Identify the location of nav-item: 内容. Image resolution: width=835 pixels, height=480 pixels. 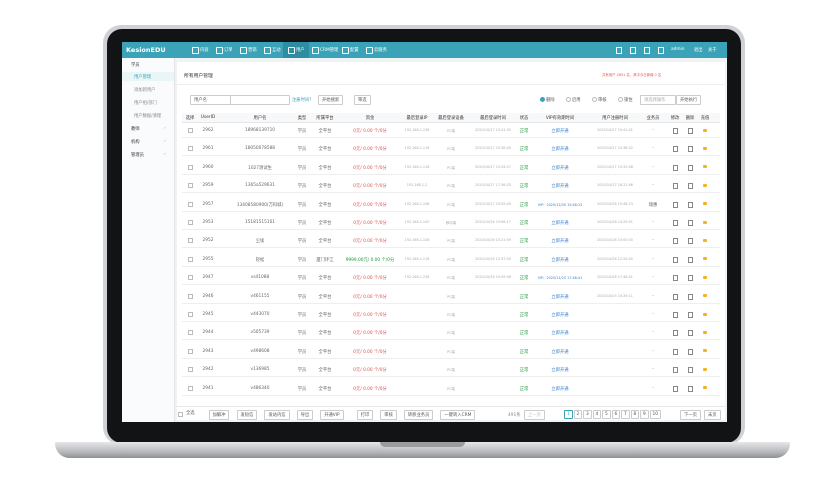
(204, 50).